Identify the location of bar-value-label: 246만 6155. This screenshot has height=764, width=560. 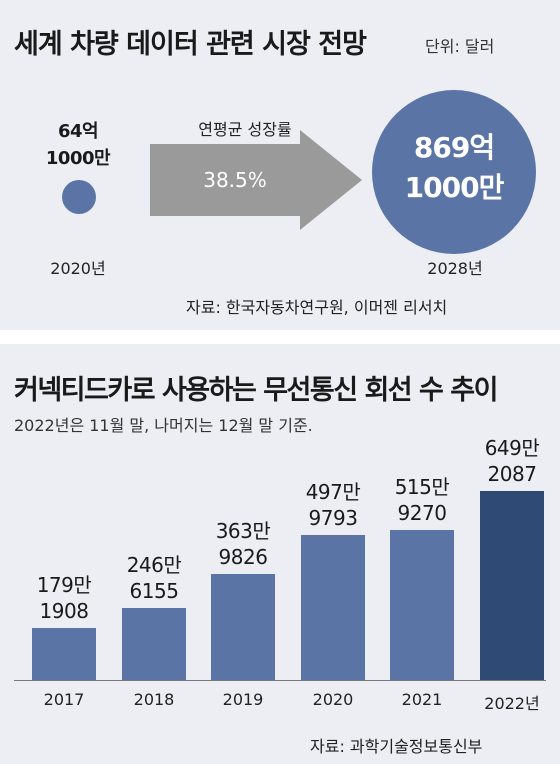
(154, 578).